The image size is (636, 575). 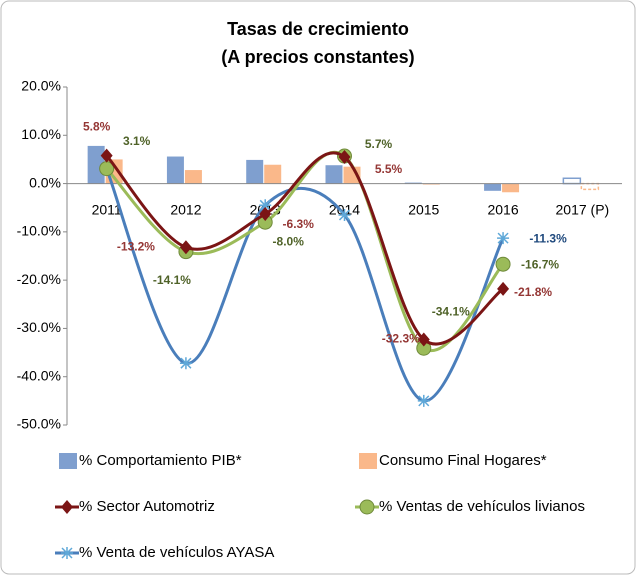 What do you see at coordinates (97, 127) in the screenshot?
I see `data-label: 5.8%` at bounding box center [97, 127].